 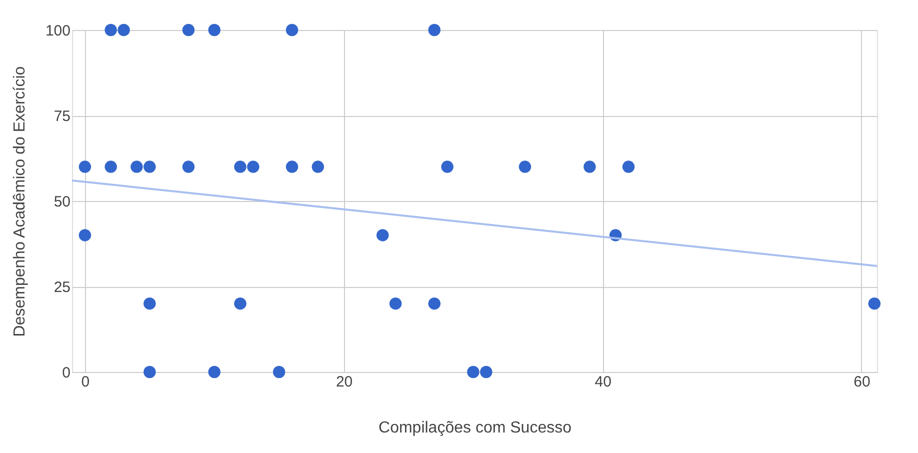 What do you see at coordinates (62, 287) in the screenshot?
I see `y-tick-label: 25` at bounding box center [62, 287].